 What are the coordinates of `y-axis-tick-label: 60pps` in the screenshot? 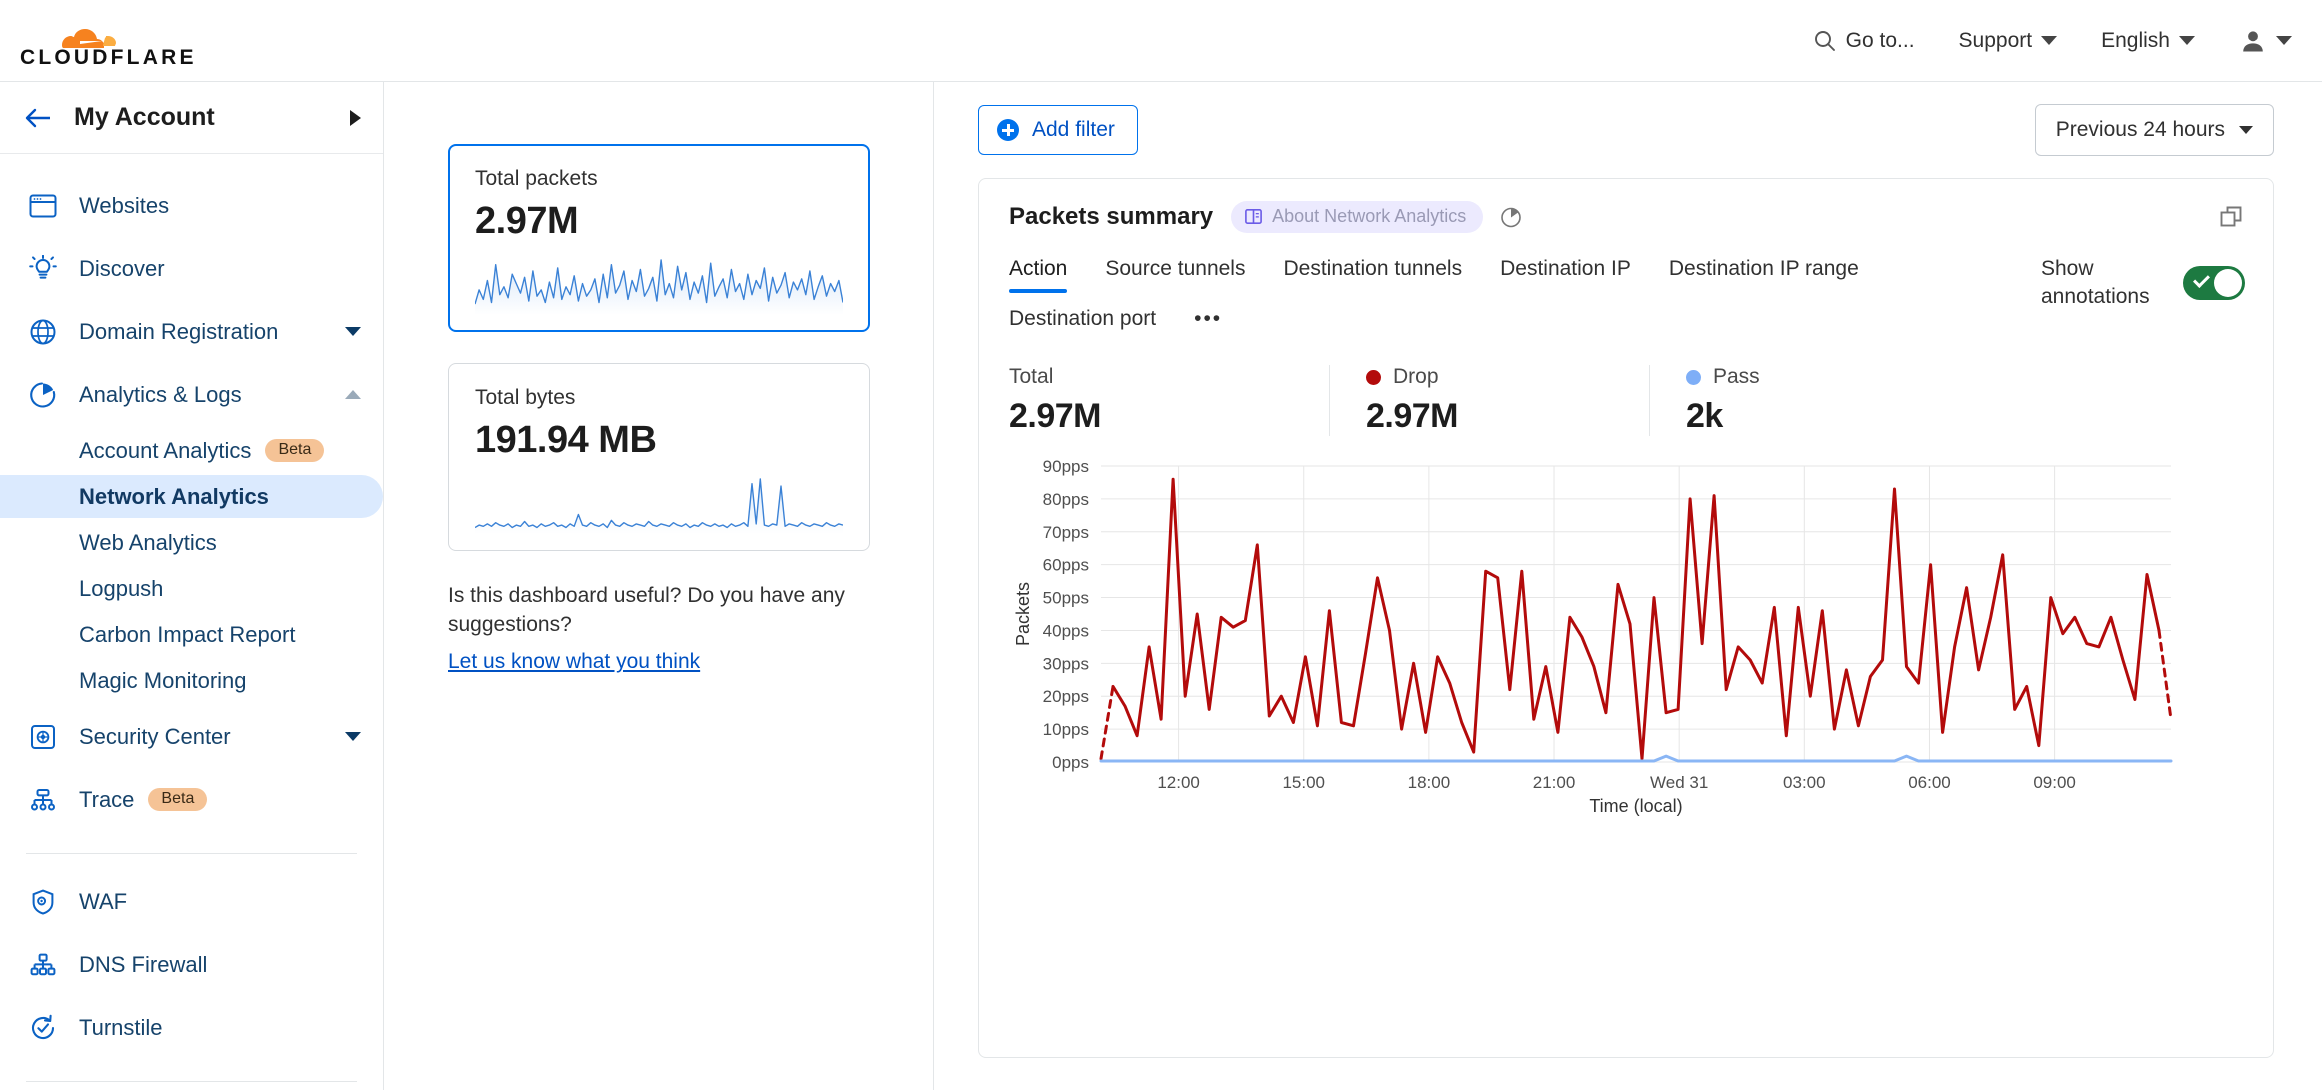 It's located at (1066, 565).